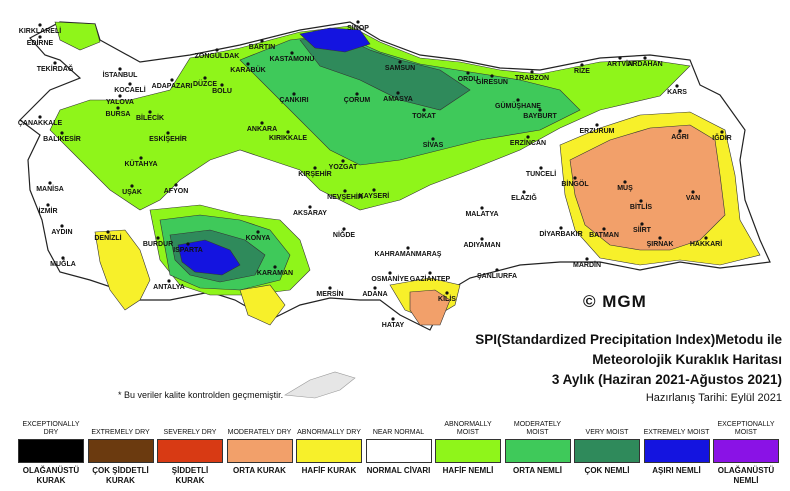 This screenshot has width=790, height=491. Describe the element at coordinates (587, 265) in the screenshot. I see `city-label: MARDİN` at that location.